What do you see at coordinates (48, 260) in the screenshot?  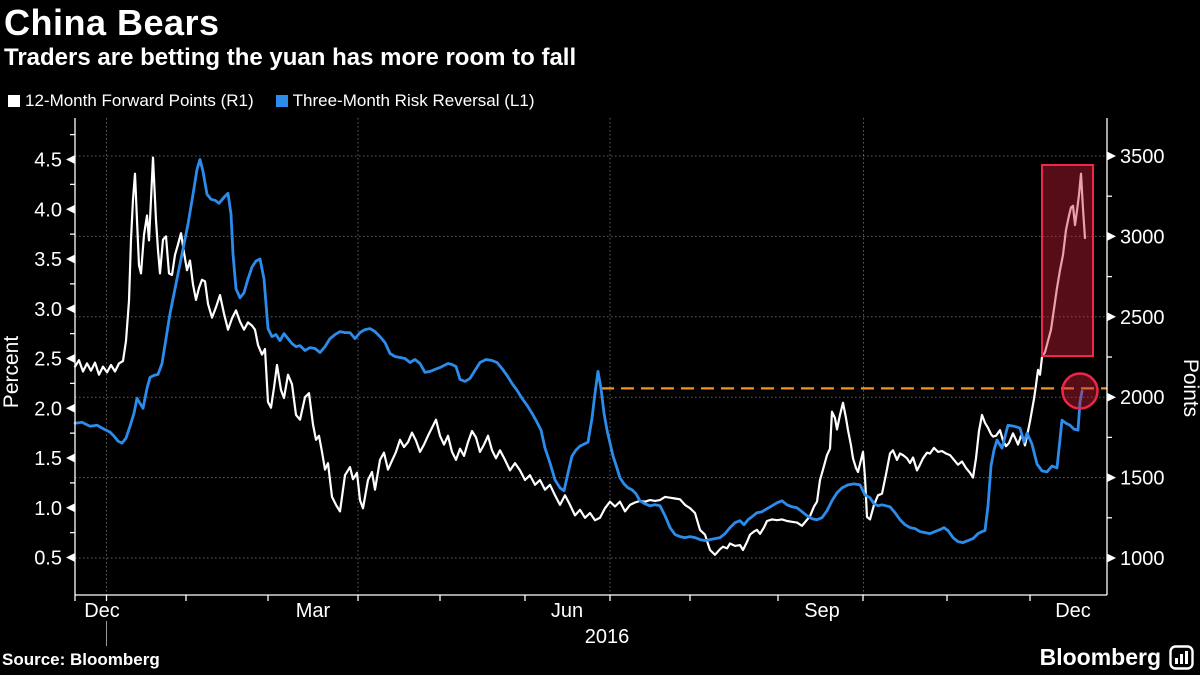 I see `svg-text: 3.5` at bounding box center [48, 260].